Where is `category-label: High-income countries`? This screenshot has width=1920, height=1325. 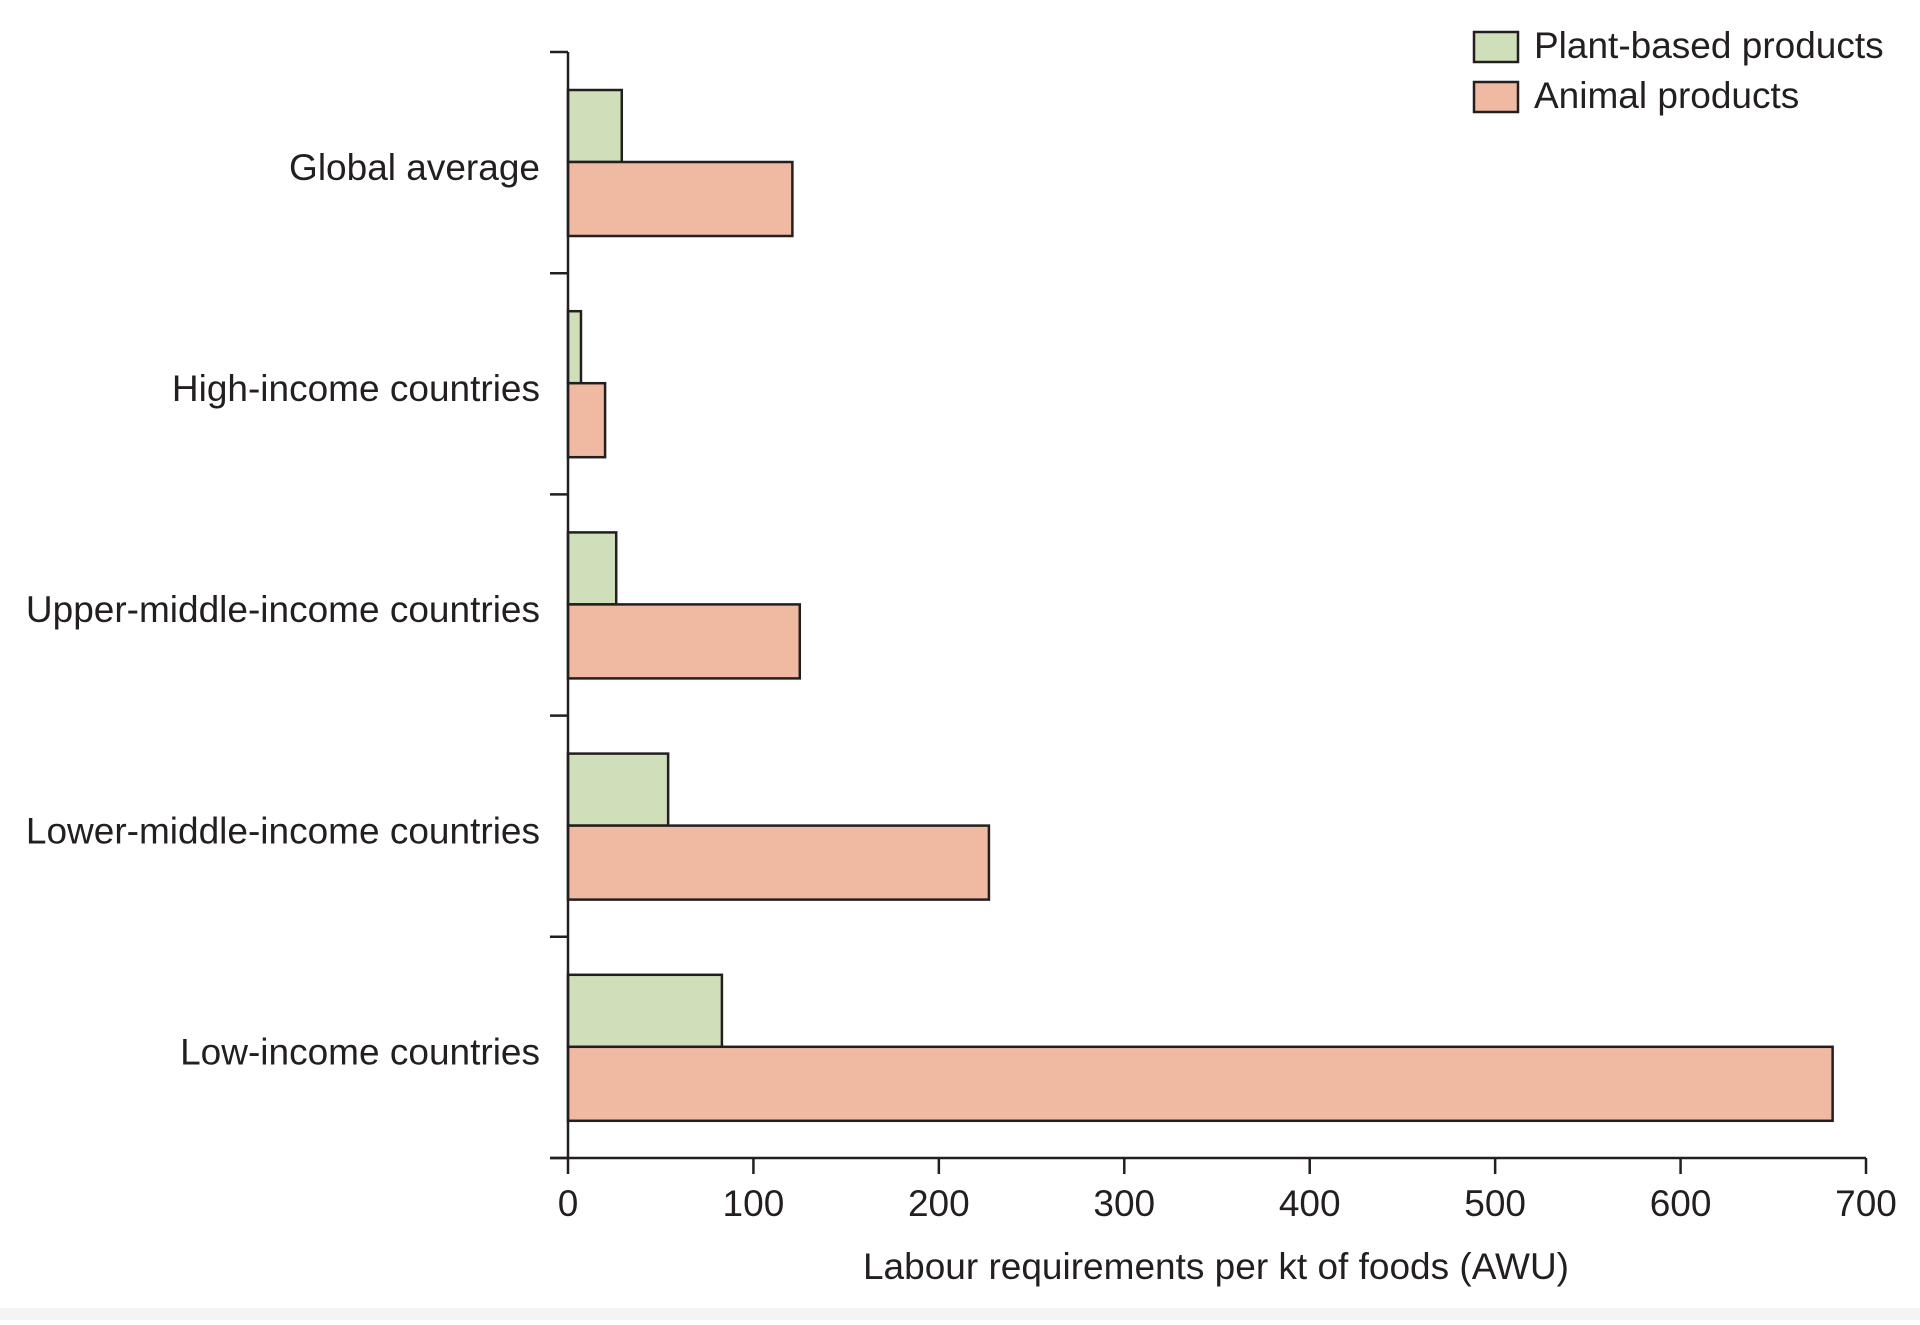 category-label: High-income countries is located at coordinates (356, 388).